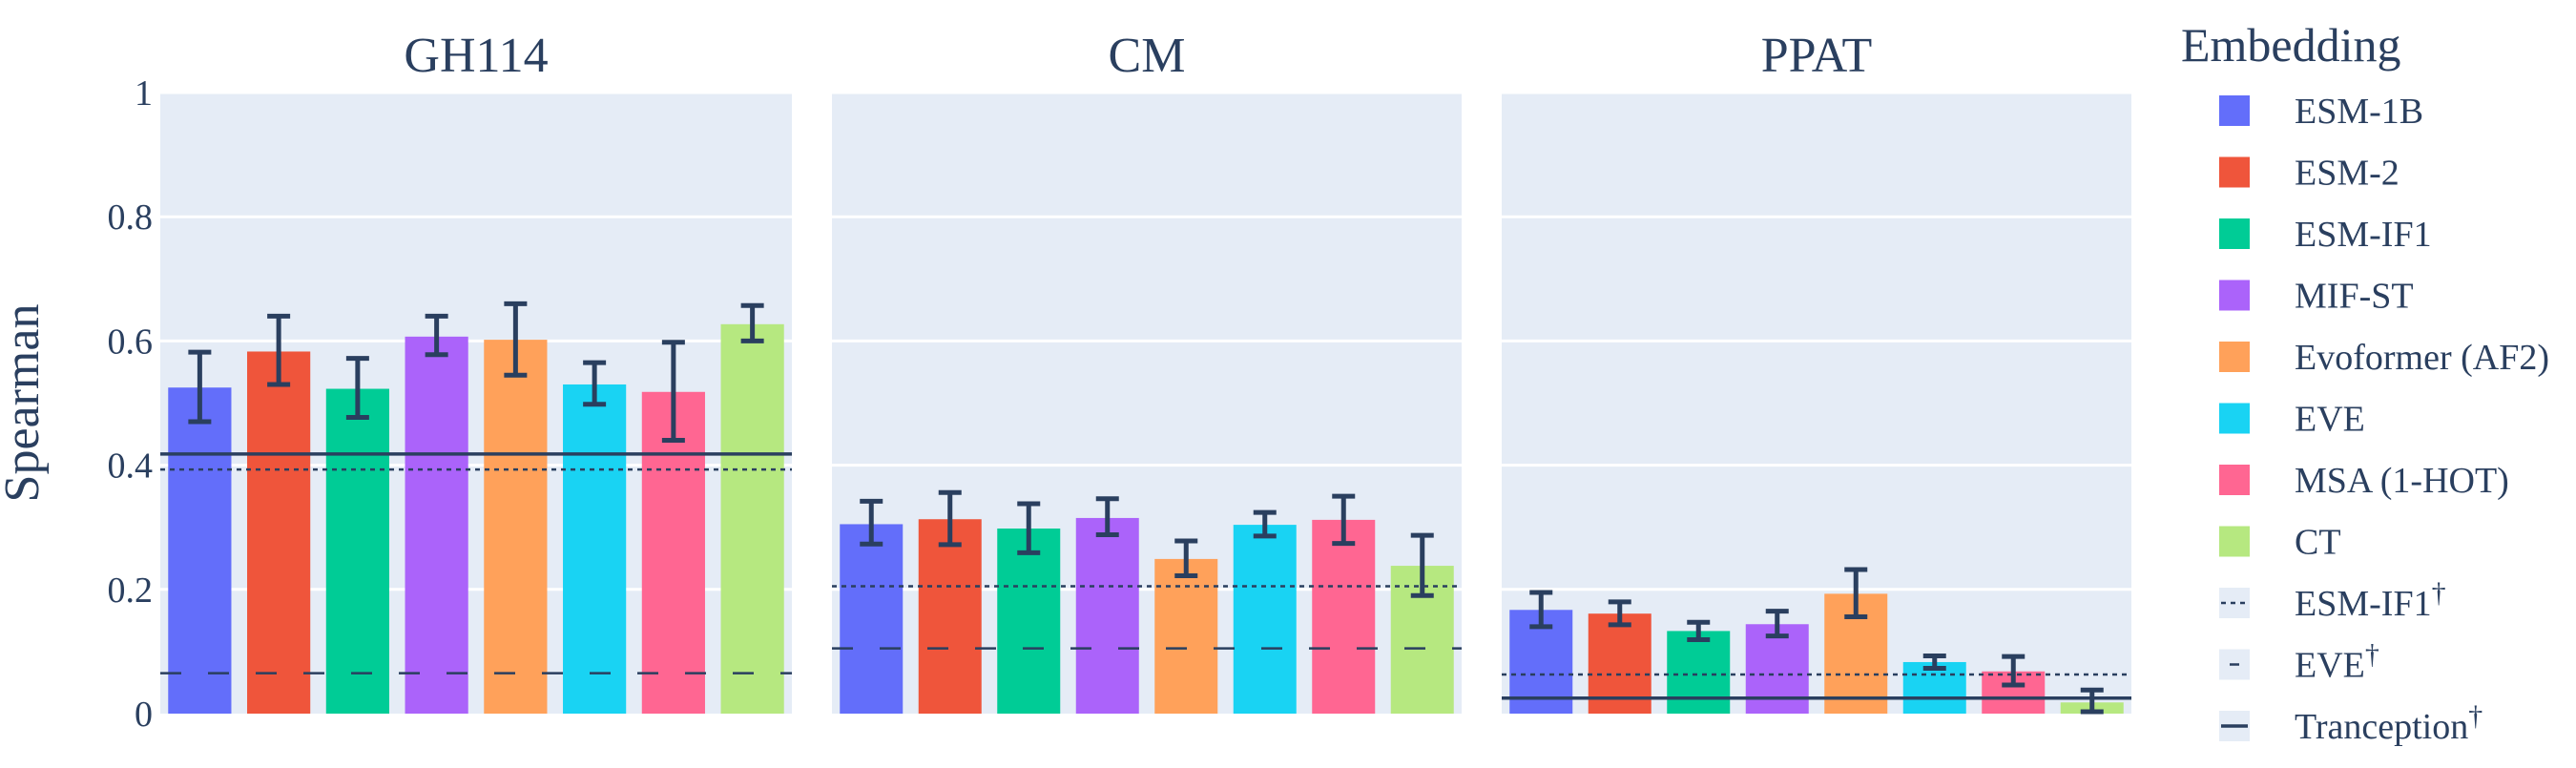 The width and height of the screenshot is (2576, 768). What do you see at coordinates (2439, 593) in the screenshot?
I see `legend-label-sup-8: †` at bounding box center [2439, 593].